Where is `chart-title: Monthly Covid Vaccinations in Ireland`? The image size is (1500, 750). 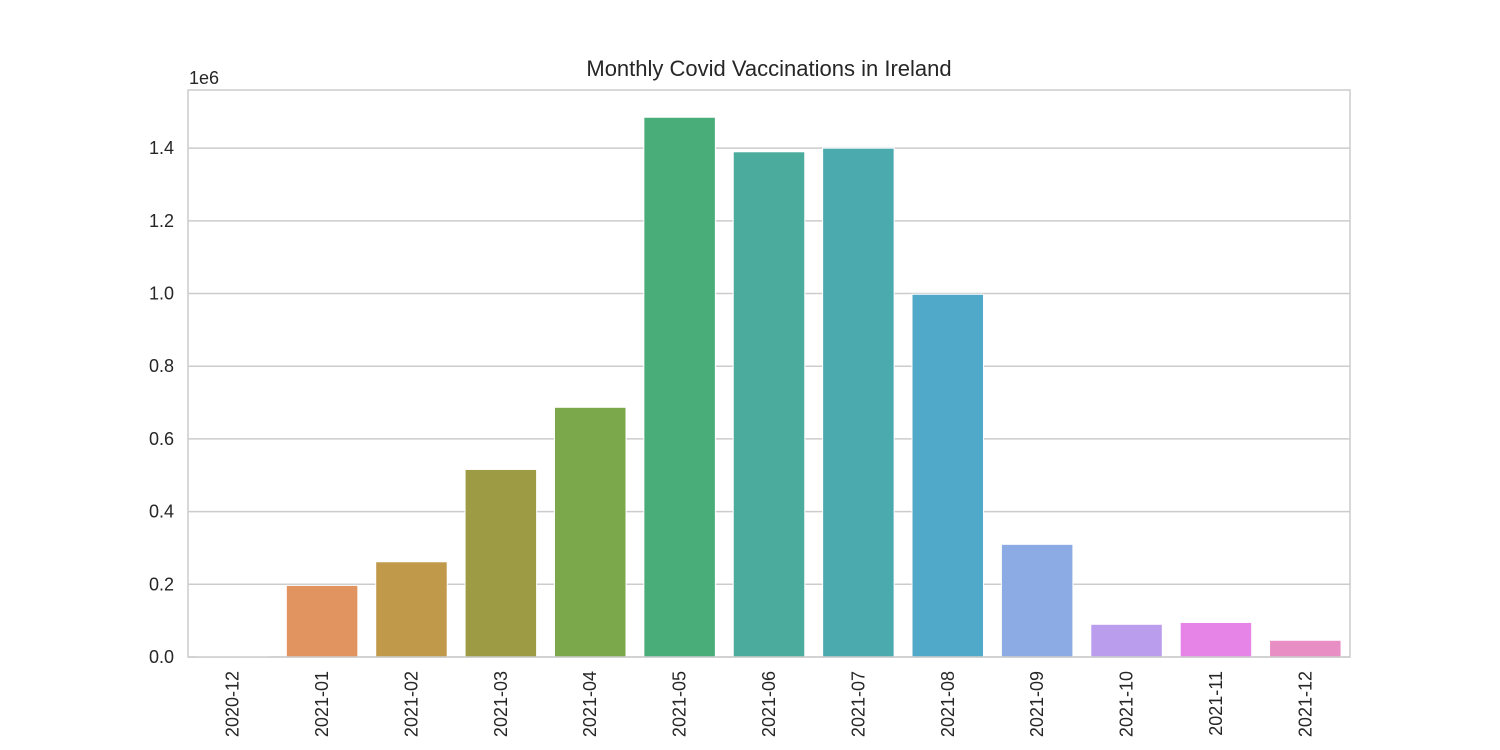
chart-title: Monthly Covid Vaccinations in Ireland is located at coordinates (768, 68).